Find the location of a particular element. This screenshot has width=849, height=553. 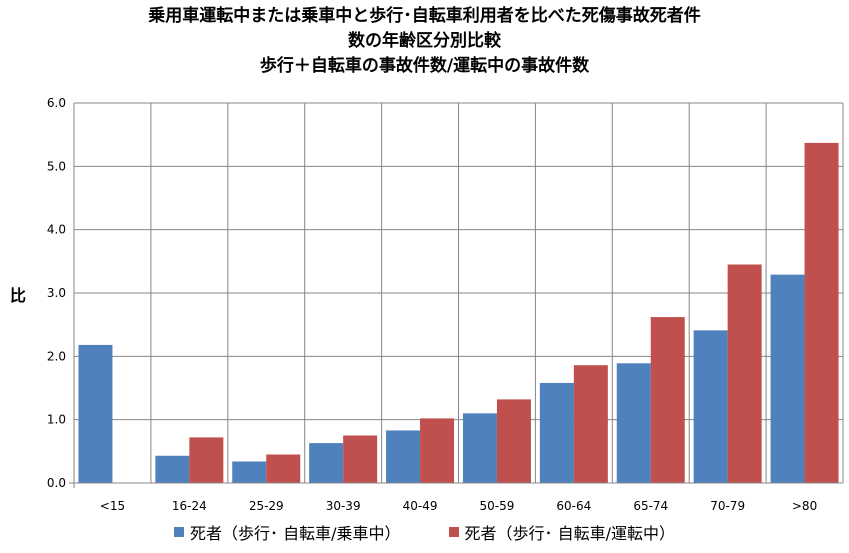

legend-item-2: 死者（歩行･ 自転車/運転中） is located at coordinates (561, 532).